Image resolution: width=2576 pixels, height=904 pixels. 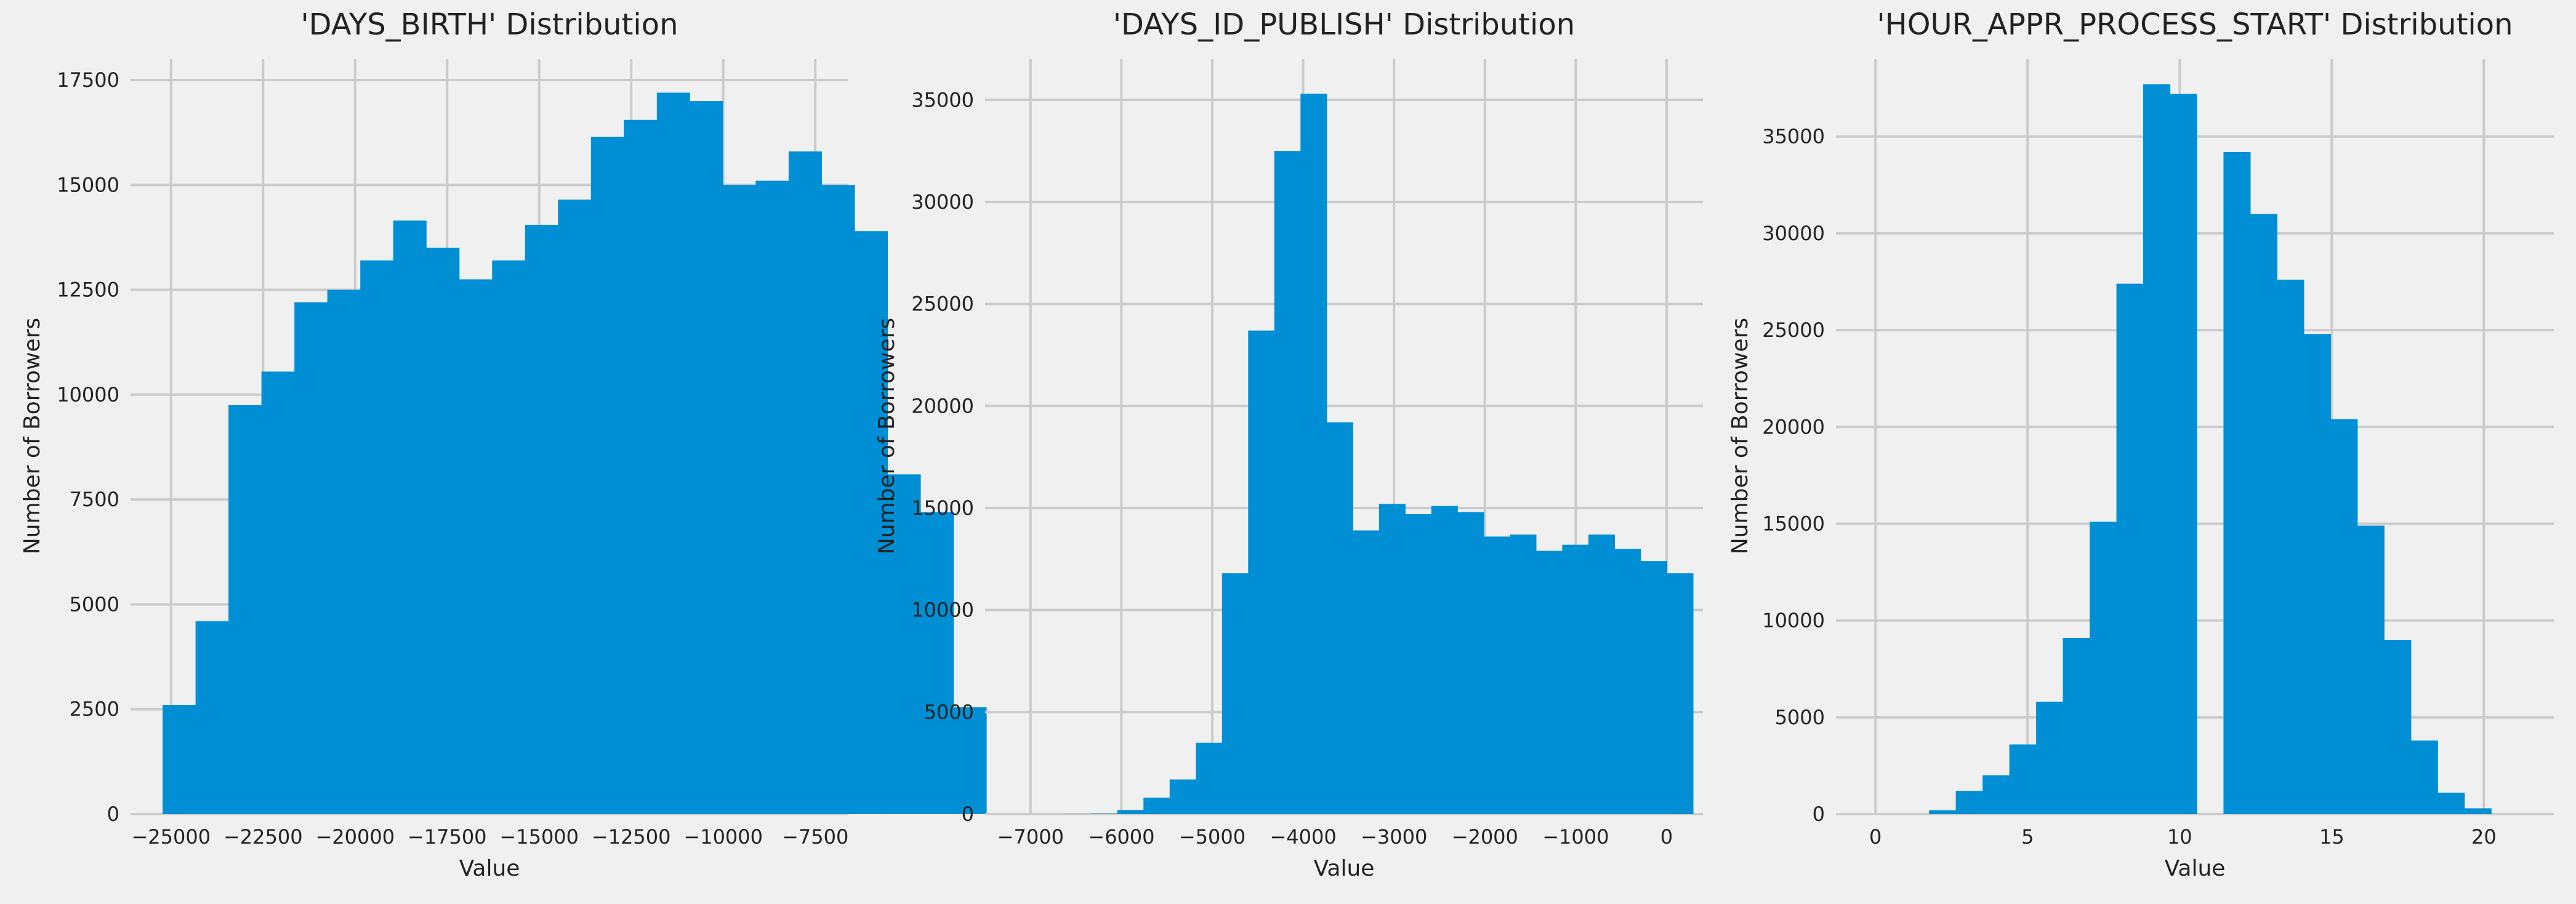 I want to click on chart-days-id-publish-y-ticks: 0 5000 10000 15000 20000 25000 30000 35000, so click(x=942, y=457).